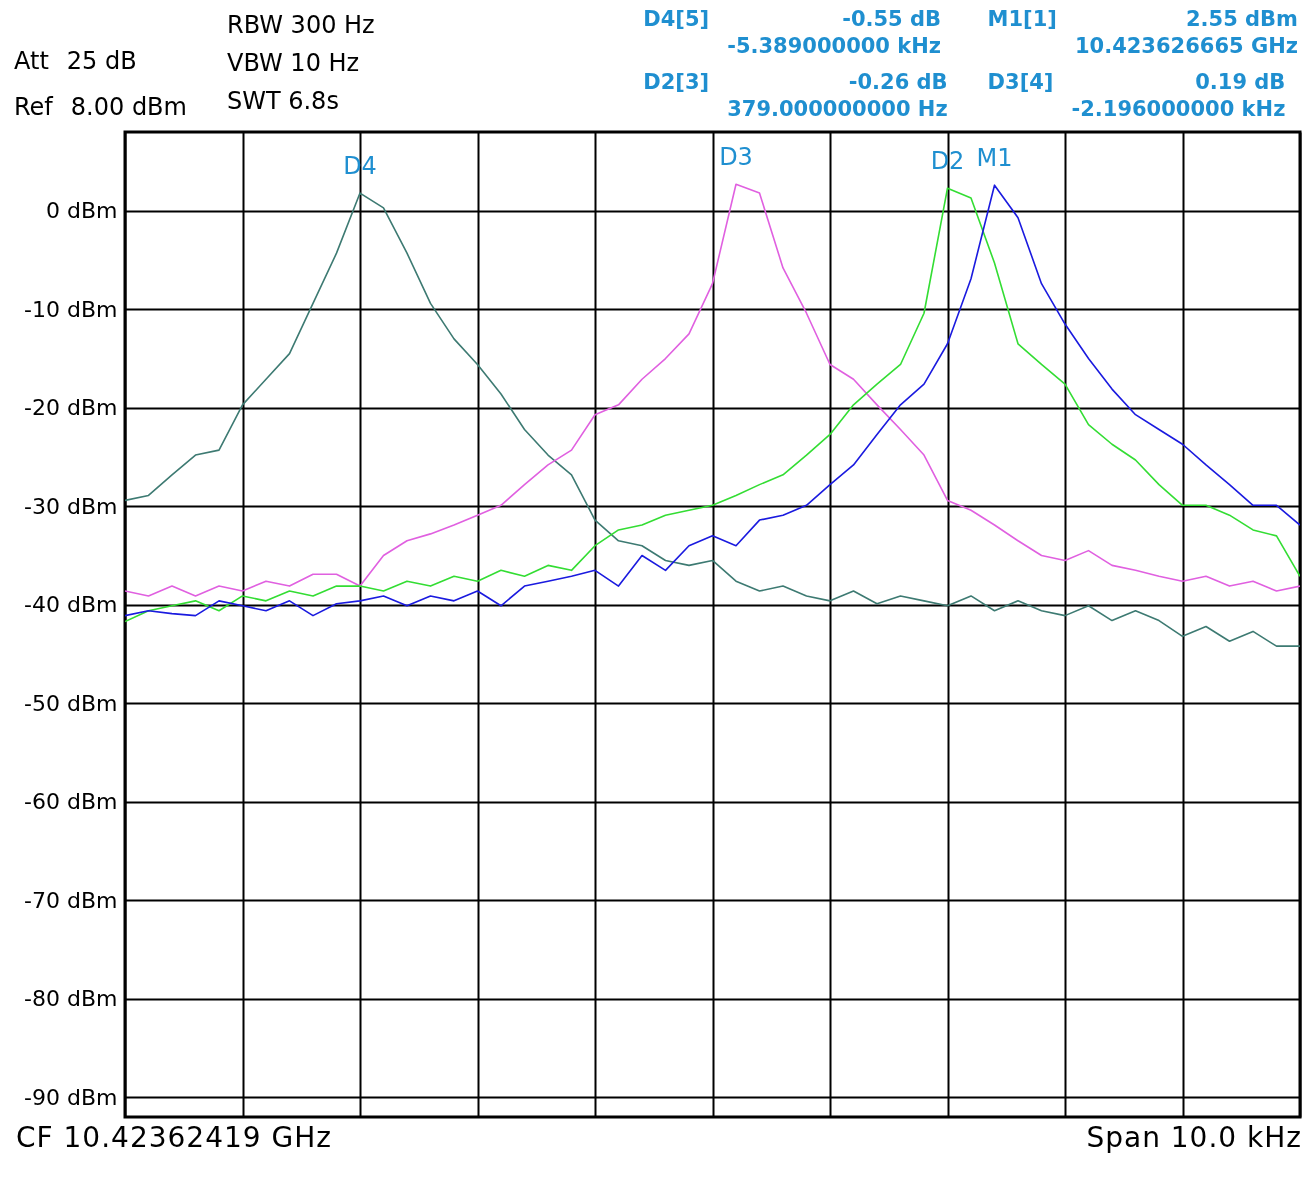  I want to click on text: -0.26 dB, so click(897, 82).